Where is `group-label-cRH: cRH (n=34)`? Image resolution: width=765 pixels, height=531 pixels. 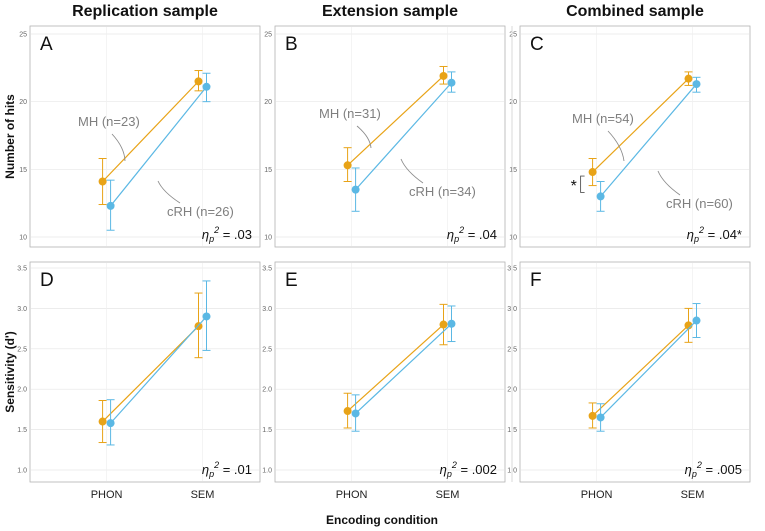
group-label-cRH: cRH (n=34) is located at coordinates (442, 191).